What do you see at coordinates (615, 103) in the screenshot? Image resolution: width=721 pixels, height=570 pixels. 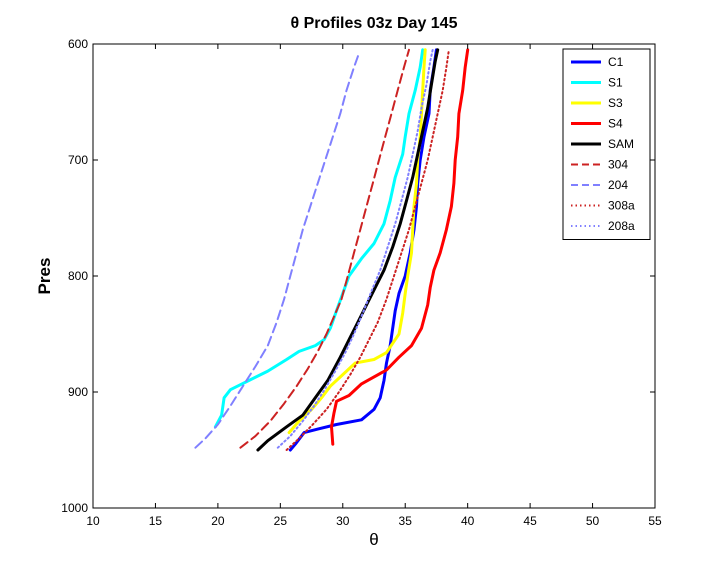 I see `legend-label-S3: S3` at bounding box center [615, 103].